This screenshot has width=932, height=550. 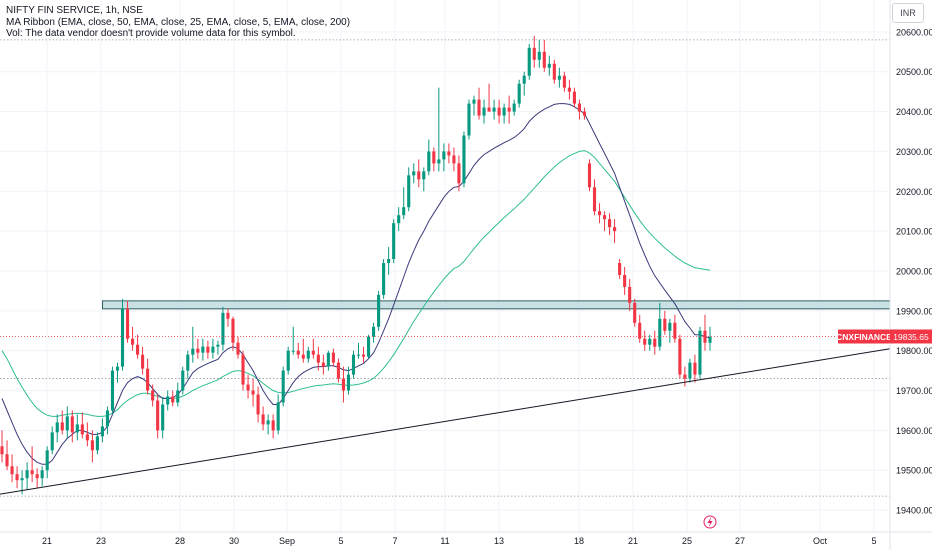 I want to click on x-tick-label: 5, so click(x=873, y=541).